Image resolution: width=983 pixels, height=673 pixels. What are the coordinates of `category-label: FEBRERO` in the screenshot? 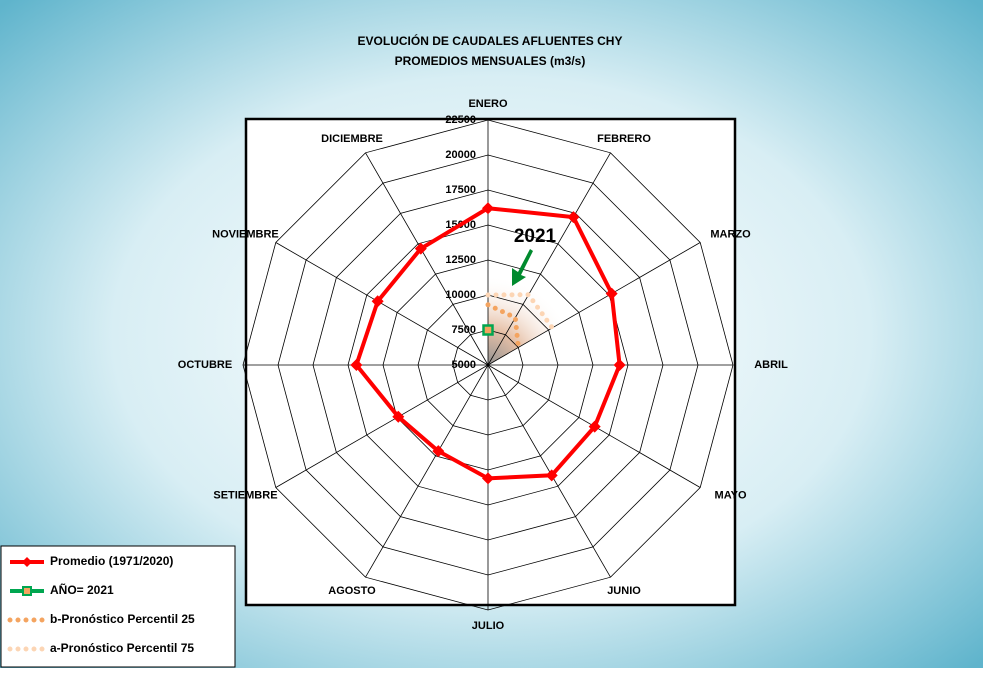 It's located at (624, 139).